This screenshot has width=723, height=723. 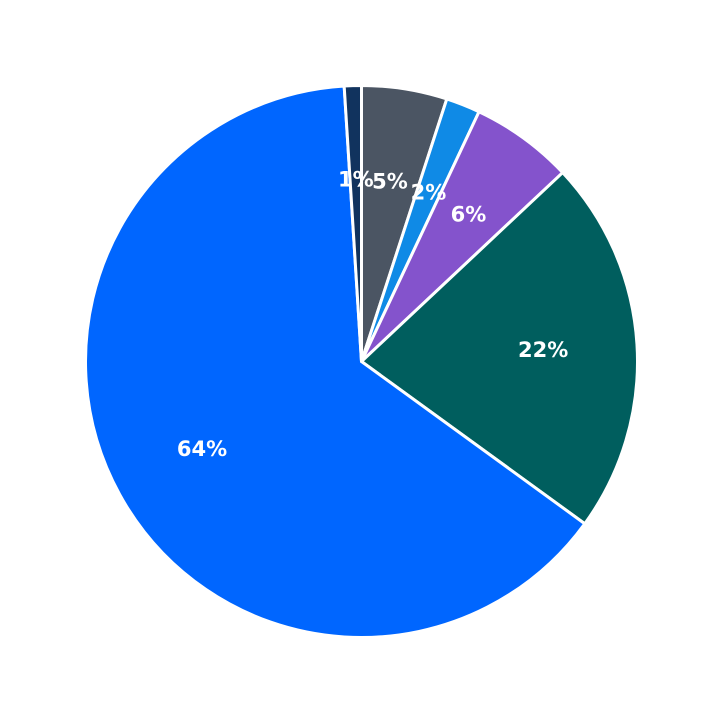 I want to click on slice-label: 6%, so click(x=469, y=214).